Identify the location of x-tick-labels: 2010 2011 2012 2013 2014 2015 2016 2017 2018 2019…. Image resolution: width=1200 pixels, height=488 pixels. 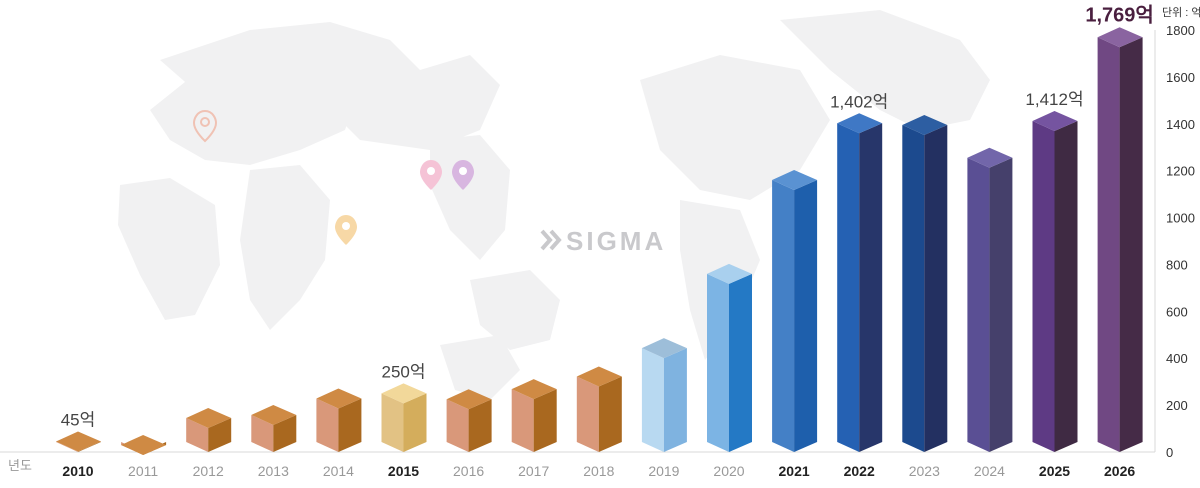
(598, 471).